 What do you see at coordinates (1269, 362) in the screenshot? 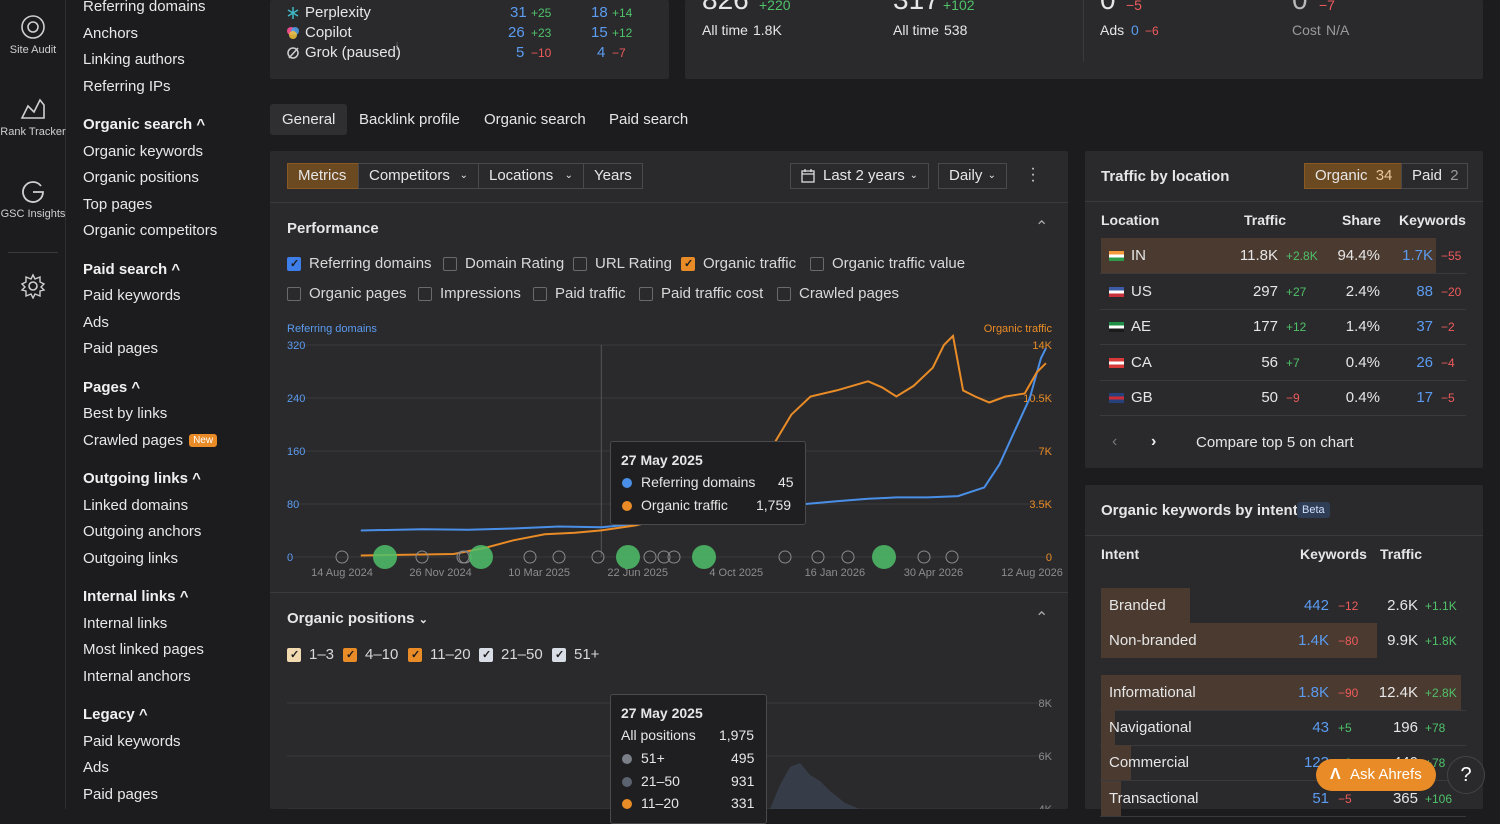
I see `location-traffic: 56` at bounding box center [1269, 362].